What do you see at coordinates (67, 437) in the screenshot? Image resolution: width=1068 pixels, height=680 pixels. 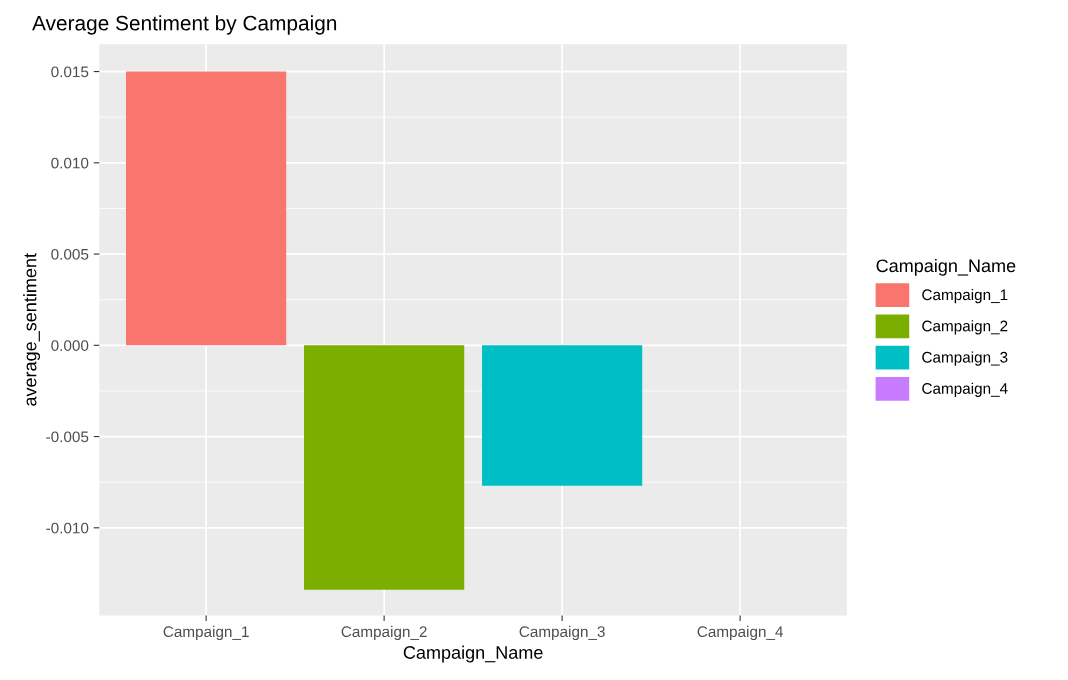 I see `y-tick-label: -0.005` at bounding box center [67, 437].